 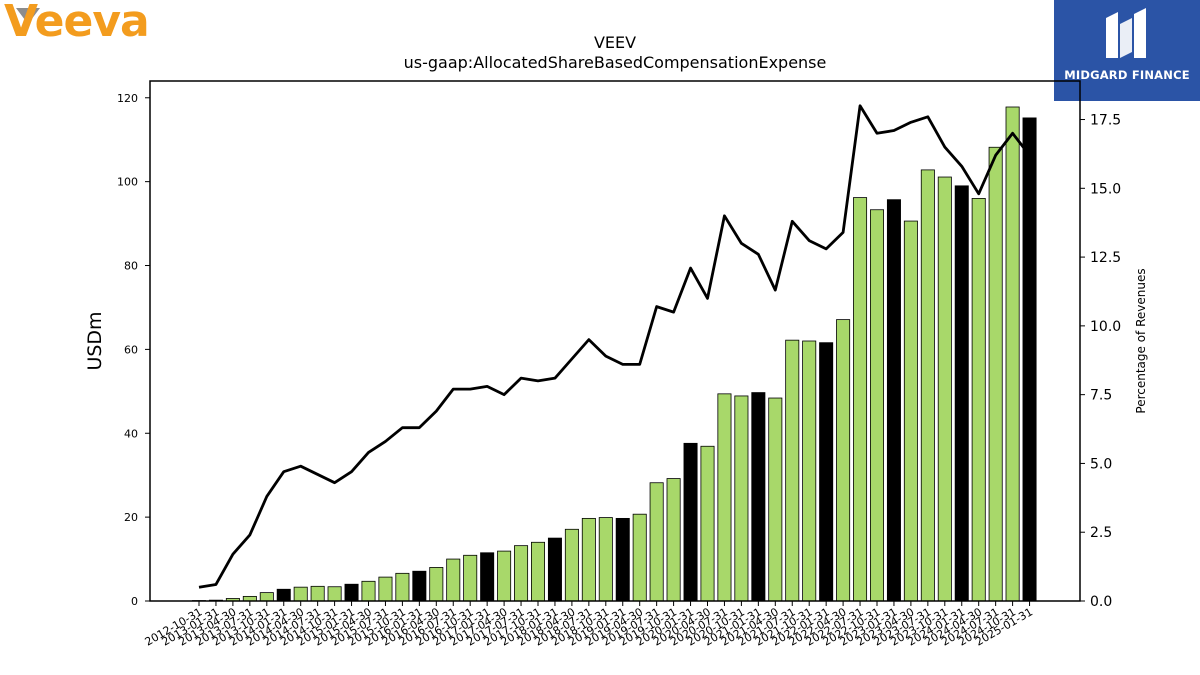 I want to click on veeva-logo: Veeva, so click(x=89, y=24).